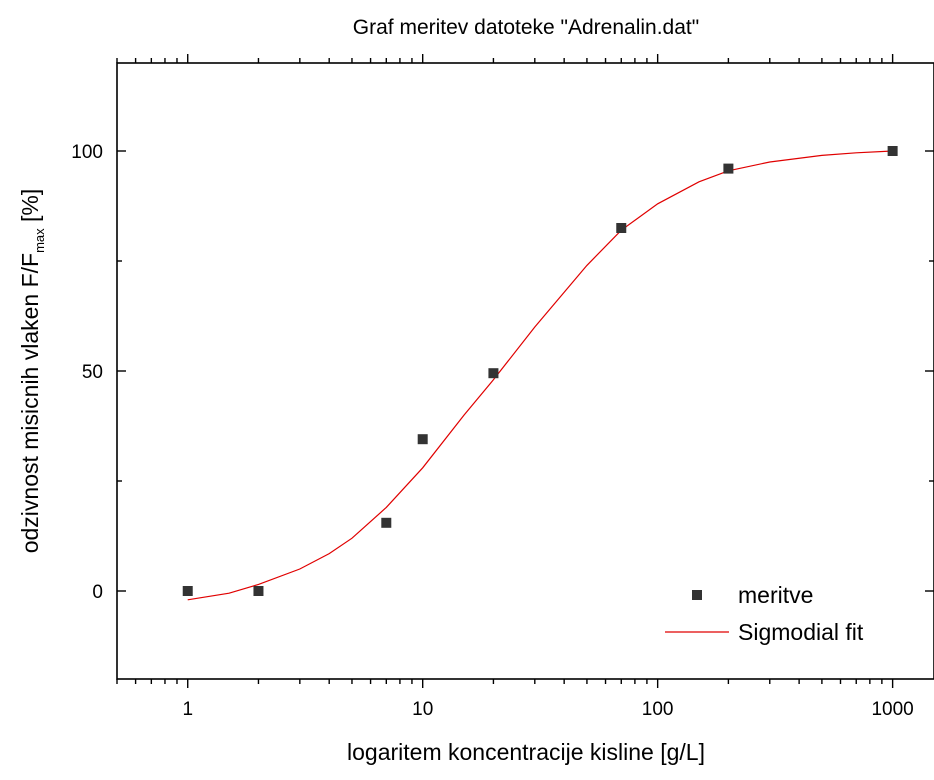 The height and width of the screenshot is (780, 934). I want to click on y-axis-label-subscript: max, so click(39, 240).